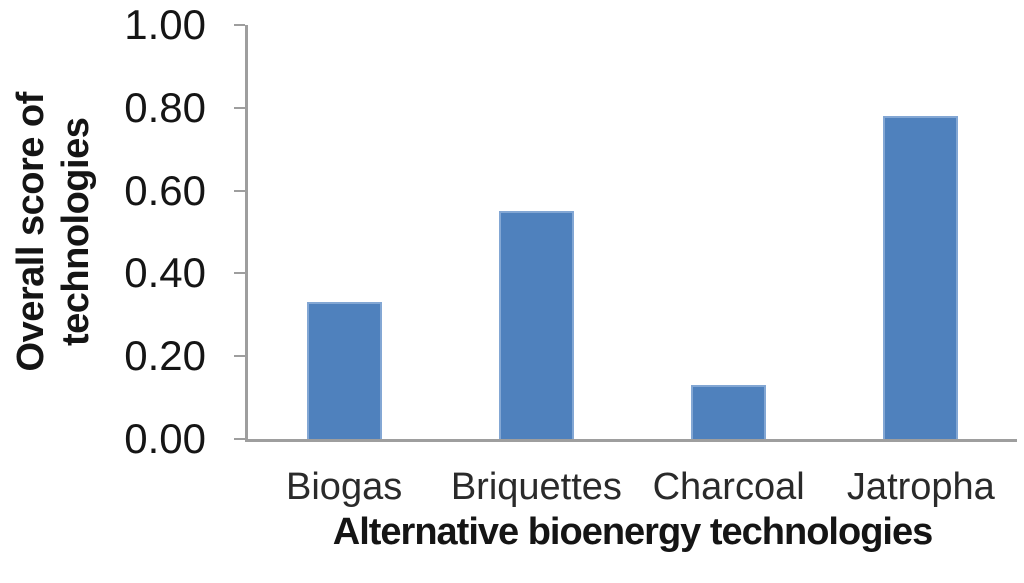 The height and width of the screenshot is (583, 1024). Describe the element at coordinates (536, 487) in the screenshot. I see `x-category-label-briquettes: Briquettes` at that location.